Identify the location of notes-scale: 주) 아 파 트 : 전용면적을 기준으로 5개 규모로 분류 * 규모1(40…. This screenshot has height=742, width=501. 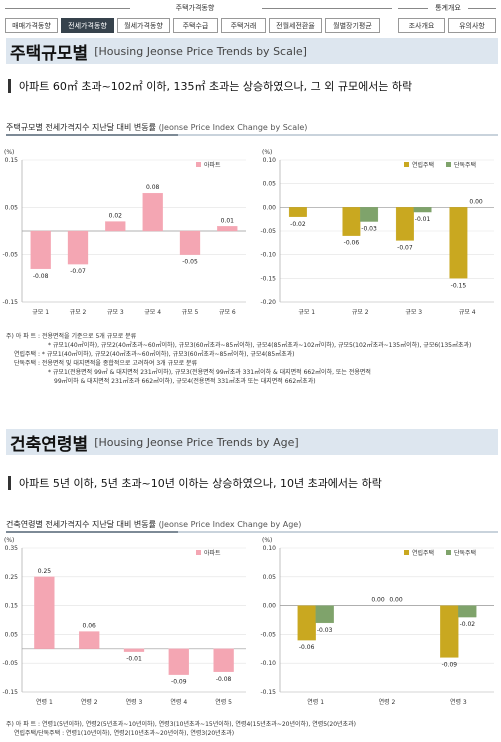
(238, 359).